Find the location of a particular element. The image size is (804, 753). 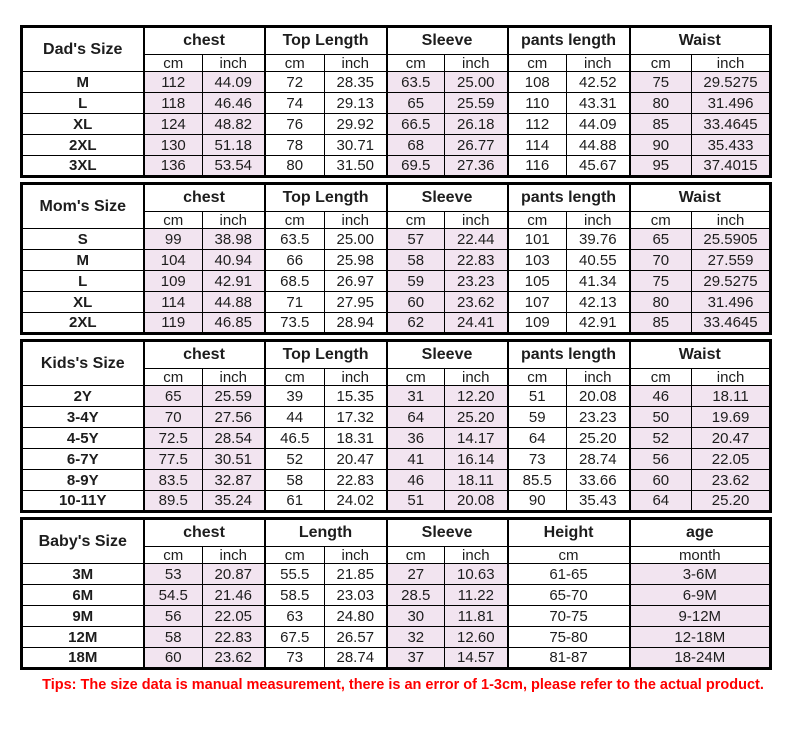

value-cell: 44.09 is located at coordinates (233, 82).